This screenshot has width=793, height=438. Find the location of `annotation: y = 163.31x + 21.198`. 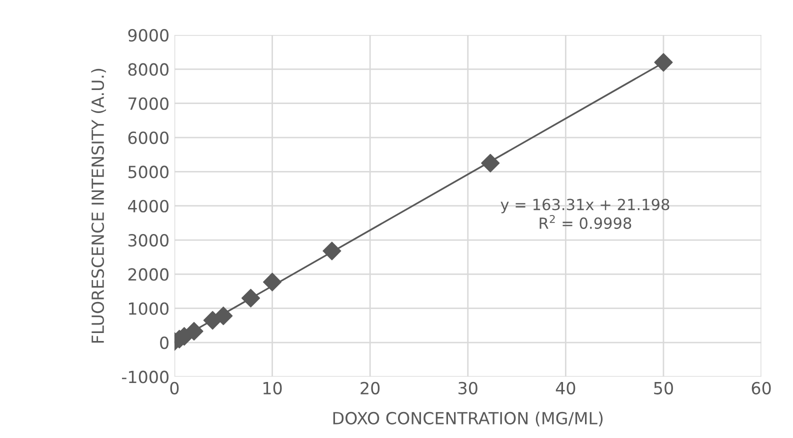

annotation: y = 163.31x + 21.198 is located at coordinates (585, 206).